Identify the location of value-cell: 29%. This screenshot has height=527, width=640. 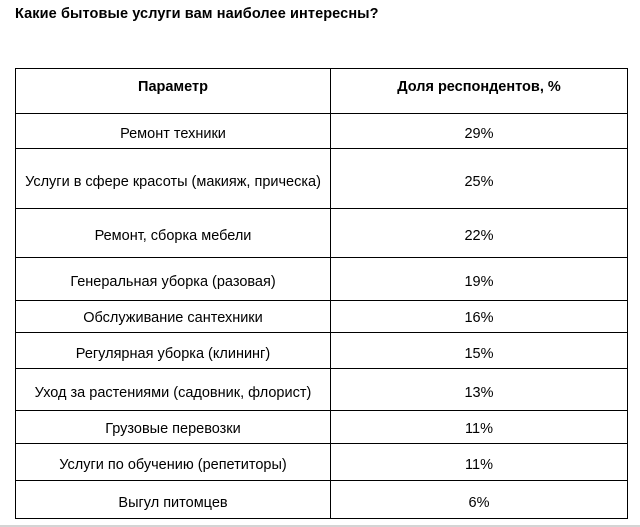
(479, 131).